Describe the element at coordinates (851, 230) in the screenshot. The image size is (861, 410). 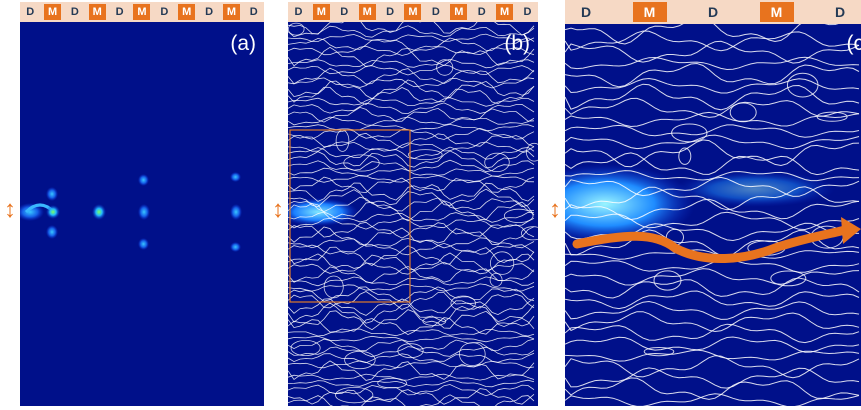
I see `flow-arrowhead` at that location.